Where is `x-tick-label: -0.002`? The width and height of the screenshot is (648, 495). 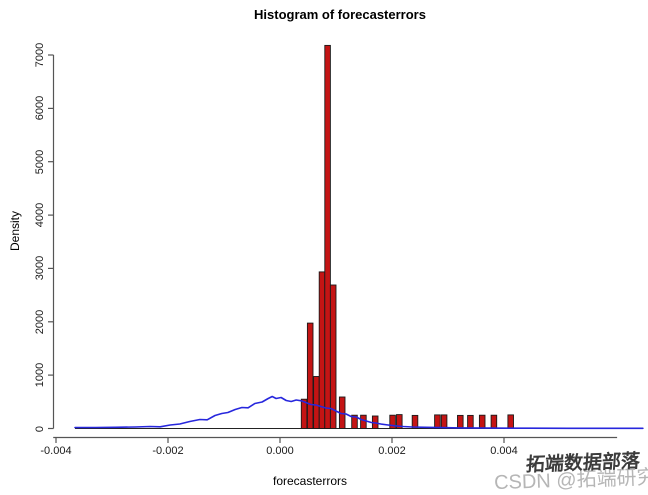
x-tick-label: -0.002 is located at coordinates (168, 451).